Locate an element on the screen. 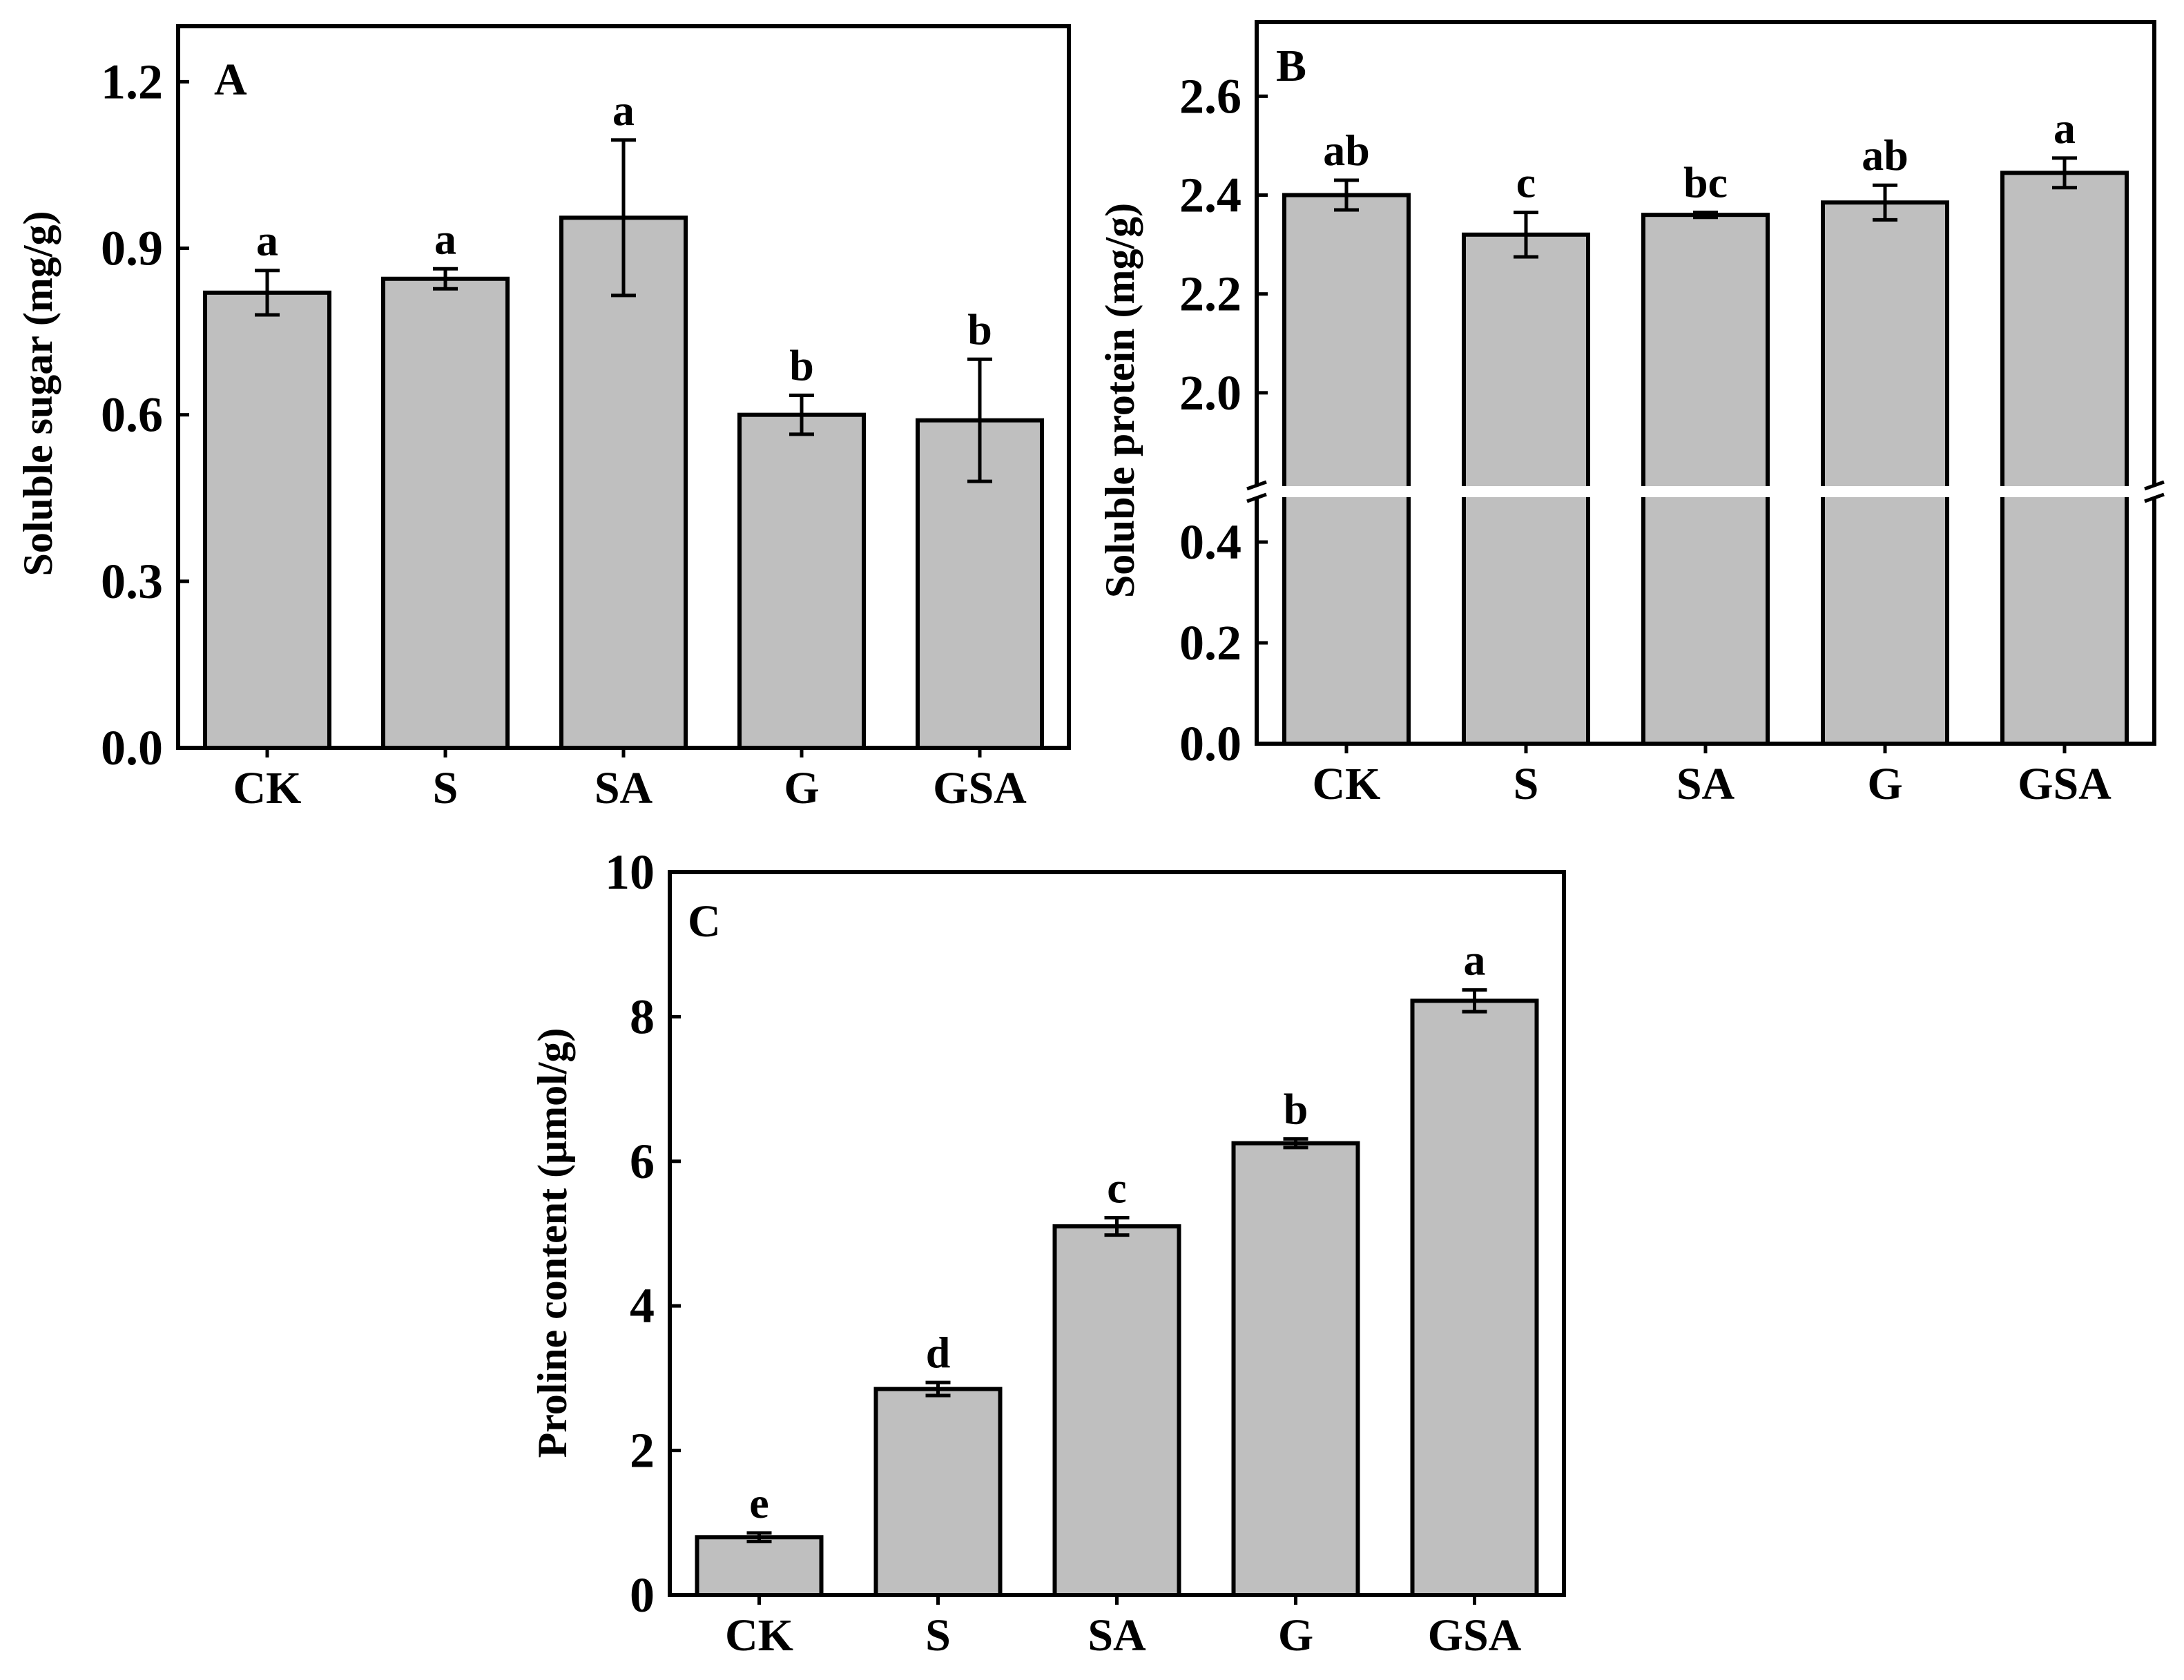  y-tick-label: 0.6 is located at coordinates (132, 415).